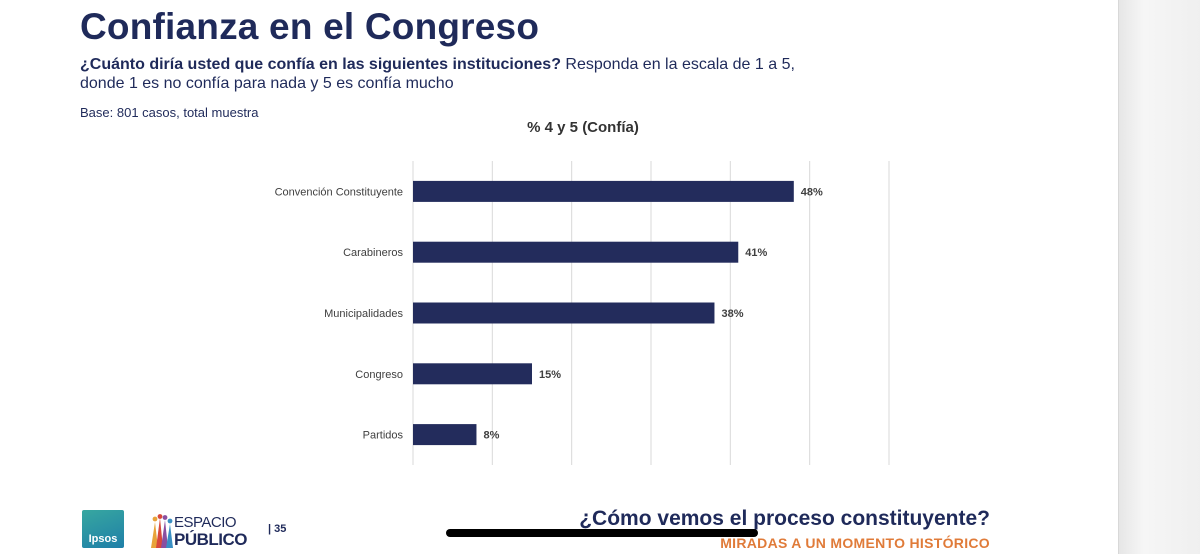 The width and height of the screenshot is (1200, 554). Describe the element at coordinates (550, 375) in the screenshot. I see `data-label: 15%` at that location.